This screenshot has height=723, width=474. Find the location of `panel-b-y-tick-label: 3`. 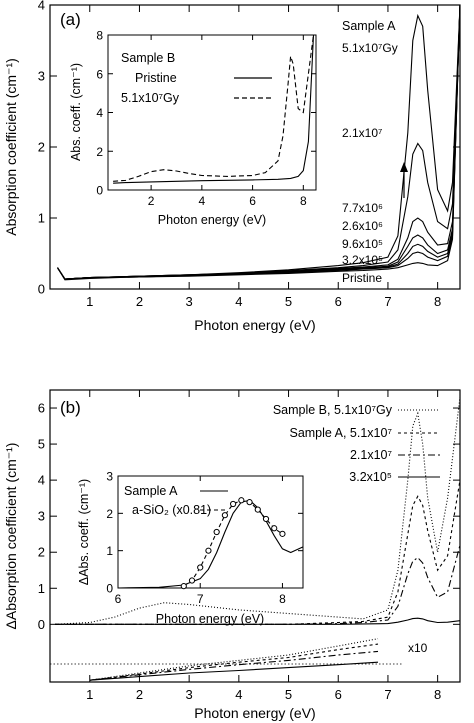

panel-b-y-tick-label: 3 is located at coordinates (41, 516).